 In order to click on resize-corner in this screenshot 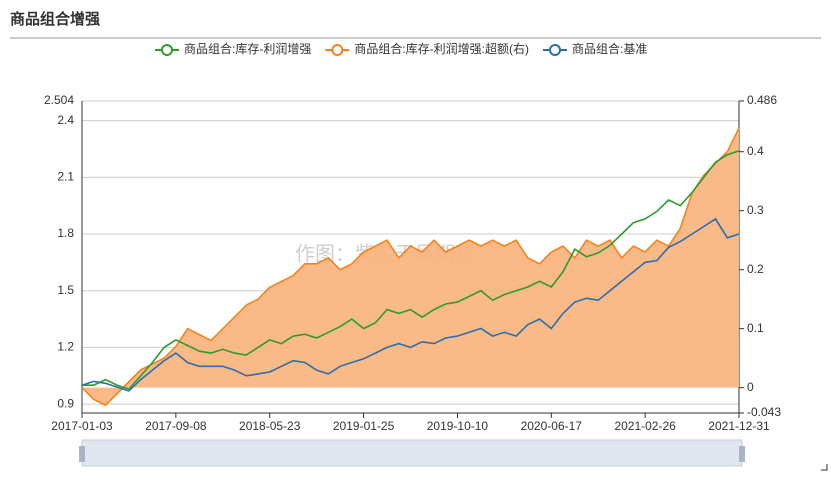, I will do `click(824, 467)`.